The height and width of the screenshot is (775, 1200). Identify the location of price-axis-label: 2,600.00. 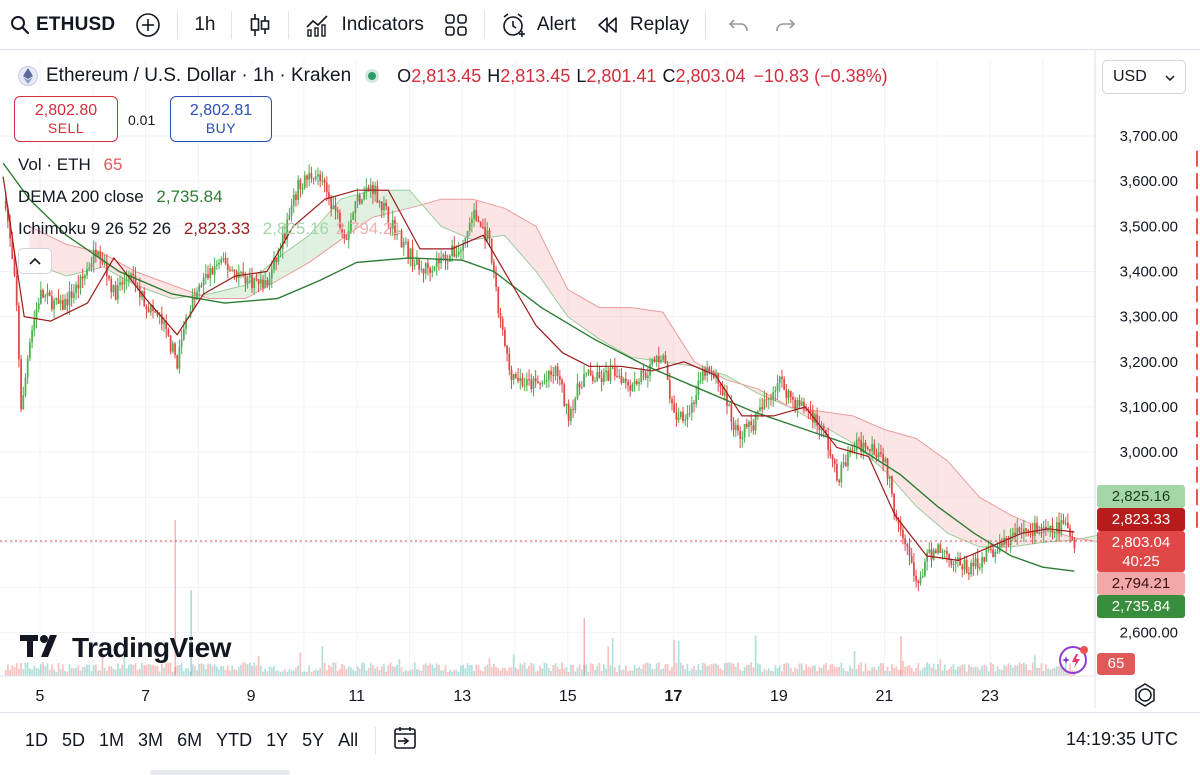
(1149, 633).